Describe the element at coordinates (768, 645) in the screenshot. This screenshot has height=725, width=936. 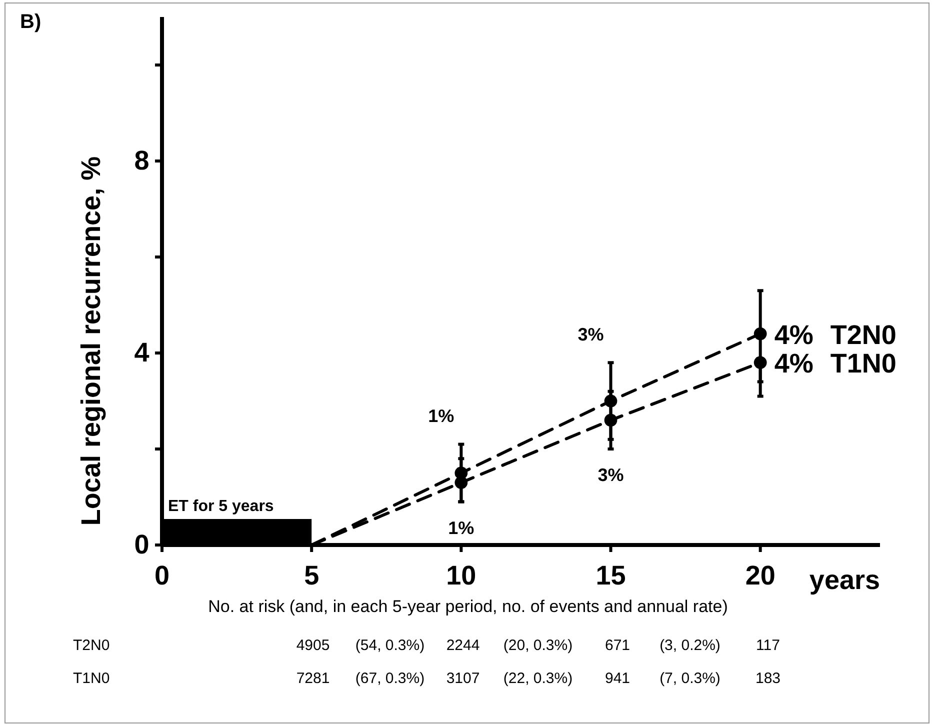
I see `text: 117` at that location.